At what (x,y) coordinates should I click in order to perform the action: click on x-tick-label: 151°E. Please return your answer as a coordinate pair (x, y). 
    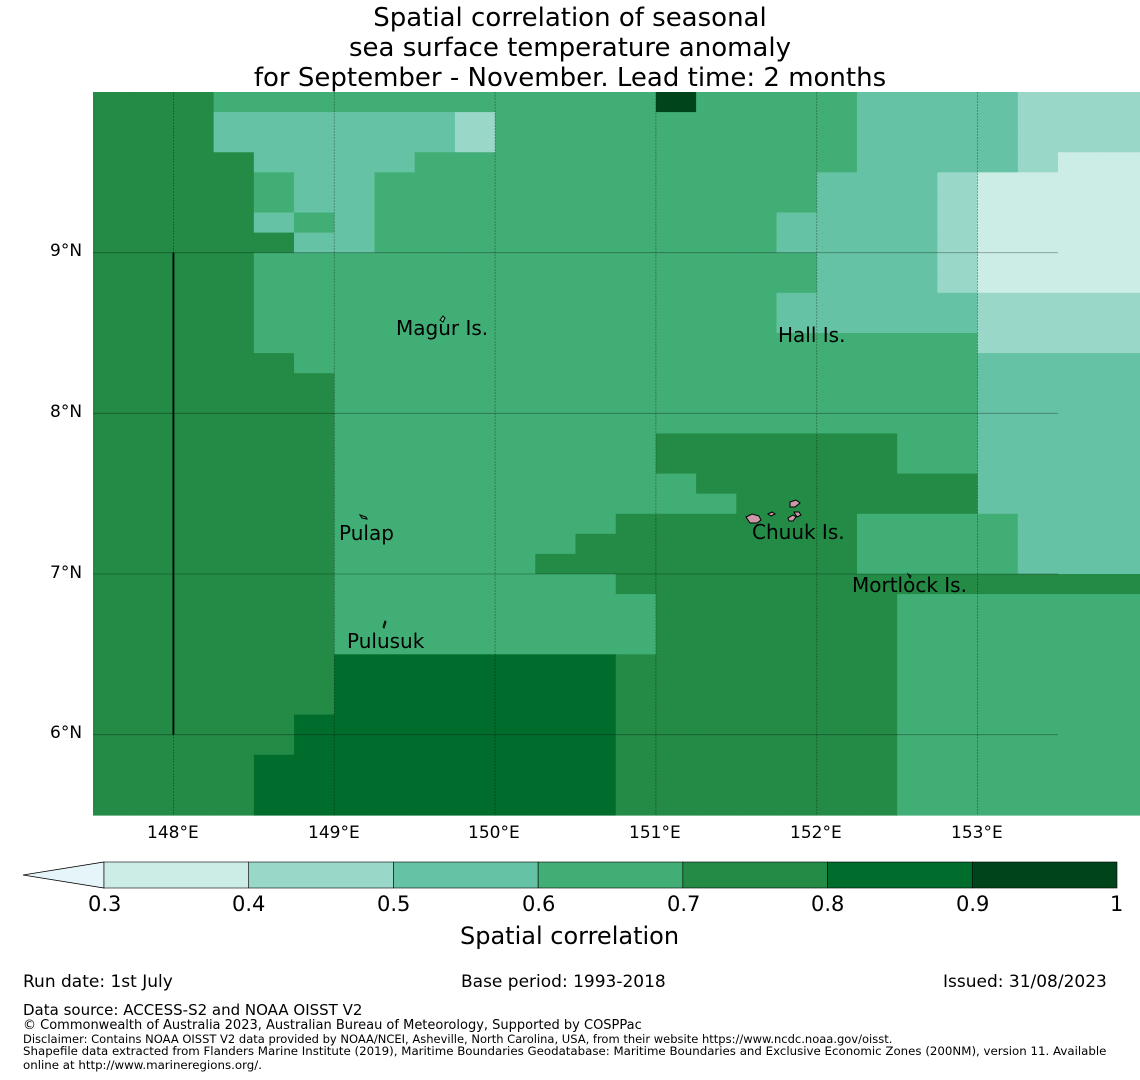
    Looking at the image, I should click on (655, 833).